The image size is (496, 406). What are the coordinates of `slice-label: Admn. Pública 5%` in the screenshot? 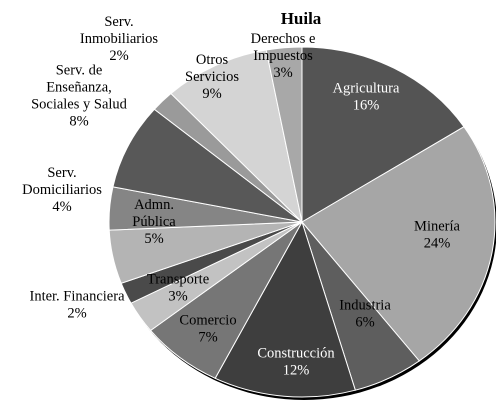 It's located at (154, 222).